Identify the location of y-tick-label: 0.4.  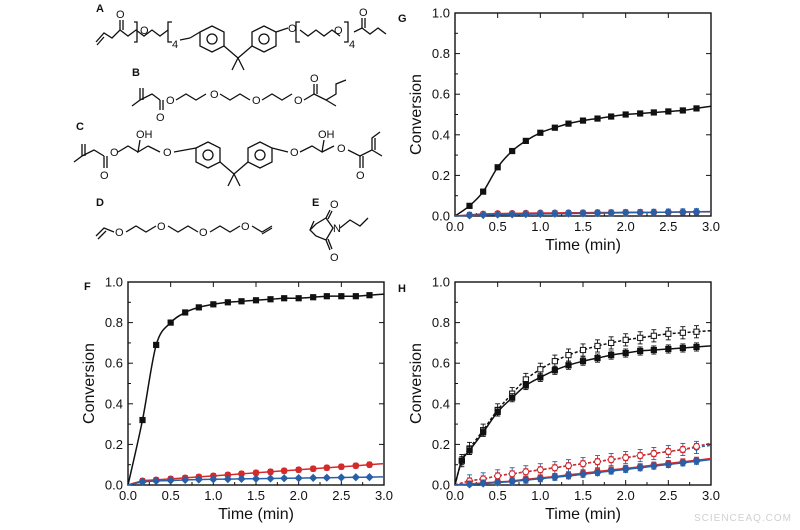
(441, 134).